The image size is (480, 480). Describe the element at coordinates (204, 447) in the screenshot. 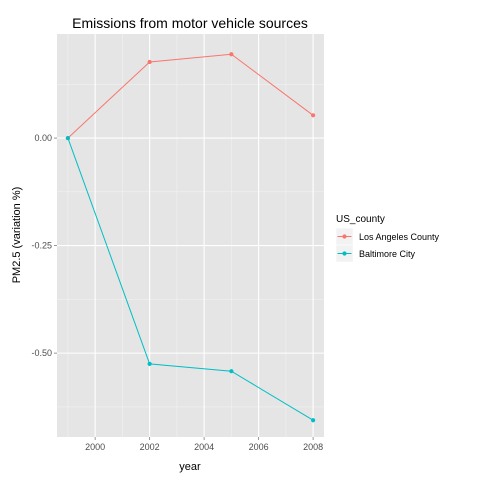

I see `x-tick-label: 2004` at that location.